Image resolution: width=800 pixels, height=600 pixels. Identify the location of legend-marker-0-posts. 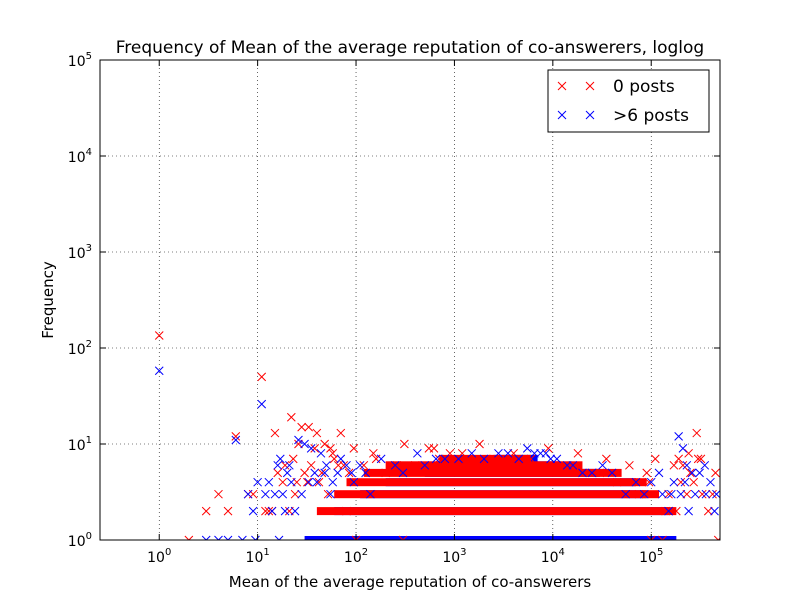
(576, 86).